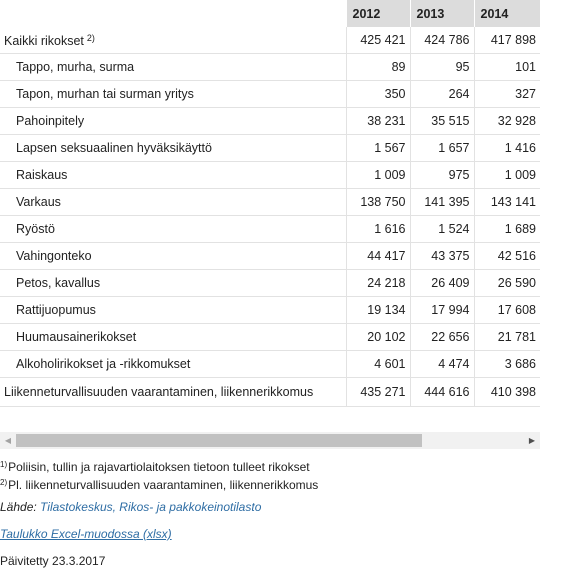 This screenshot has height=574, width=567. Describe the element at coordinates (173, 13) in the screenshot. I see `header-label-cell` at that location.